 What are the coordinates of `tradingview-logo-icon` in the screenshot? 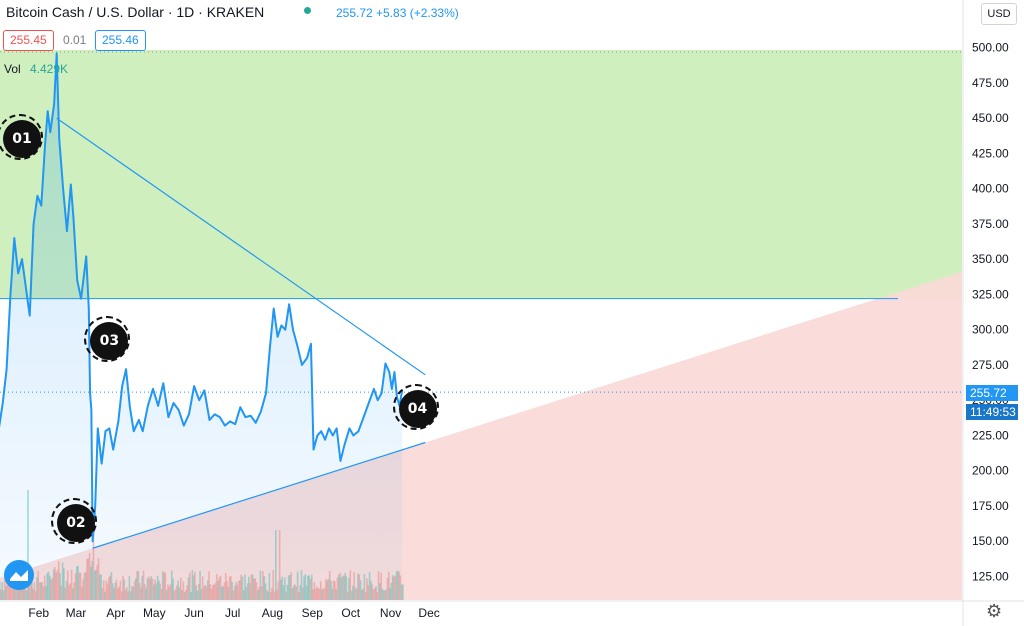 It's located at (19, 575).